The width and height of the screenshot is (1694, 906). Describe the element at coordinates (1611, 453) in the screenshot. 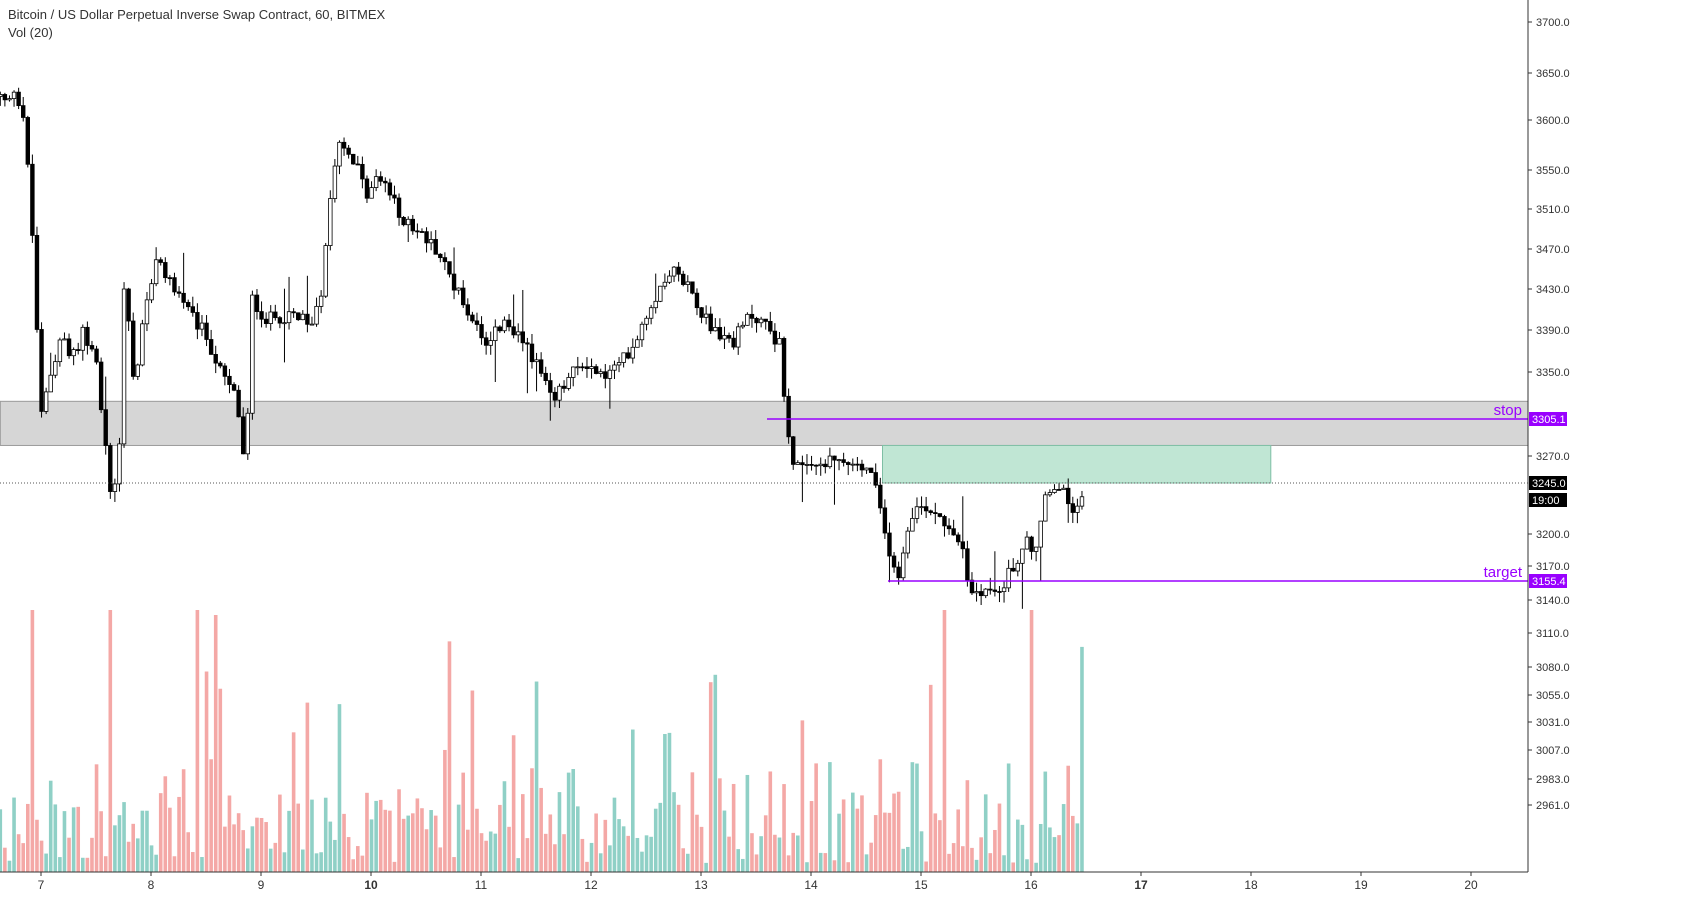

I see `price-axis` at that location.